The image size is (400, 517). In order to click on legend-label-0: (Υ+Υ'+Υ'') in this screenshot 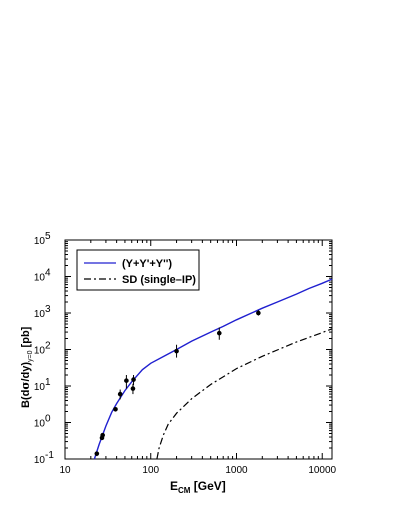, I will do `click(147, 264)`.